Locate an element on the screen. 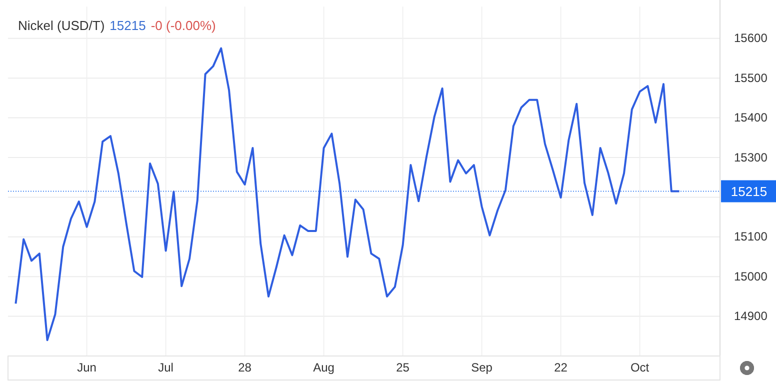 This screenshot has width=776, height=381. x-tick-label: 25 is located at coordinates (403, 367).